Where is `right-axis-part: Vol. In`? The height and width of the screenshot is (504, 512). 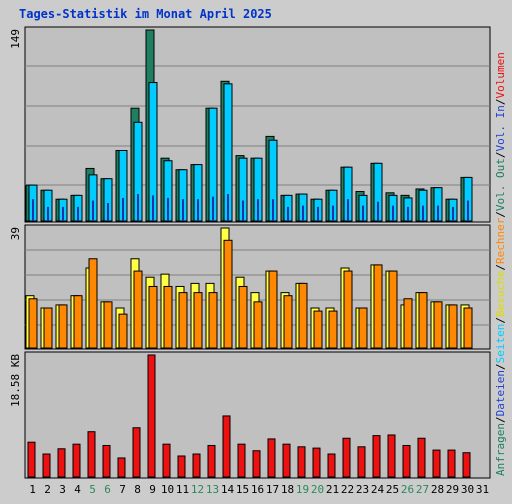
right-axis-part: Vol. In is located at coordinates (500, 128).